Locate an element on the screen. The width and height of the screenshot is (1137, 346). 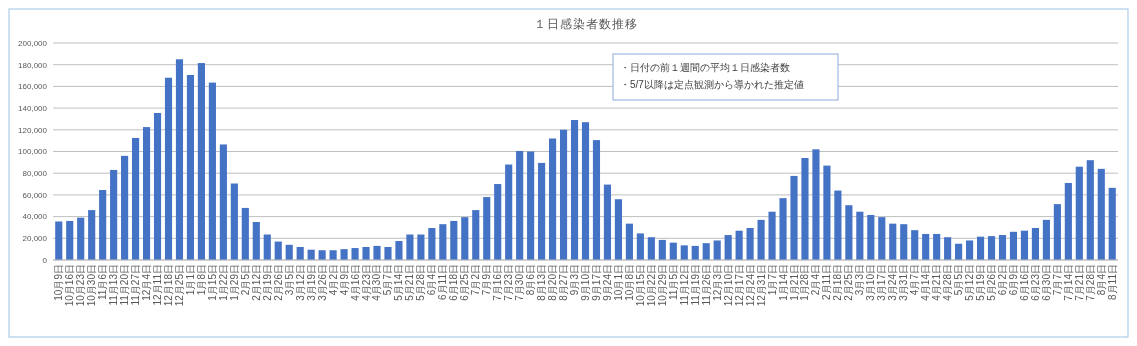
x-tick-label: 7月14日 is located at coordinates (1068, 282).